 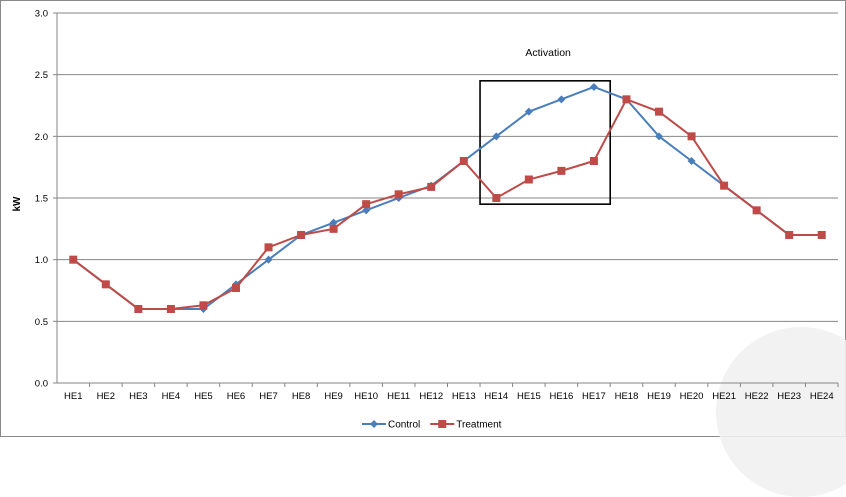 What do you see at coordinates (17, 204) in the screenshot?
I see `y-axis-title: kW` at bounding box center [17, 204].